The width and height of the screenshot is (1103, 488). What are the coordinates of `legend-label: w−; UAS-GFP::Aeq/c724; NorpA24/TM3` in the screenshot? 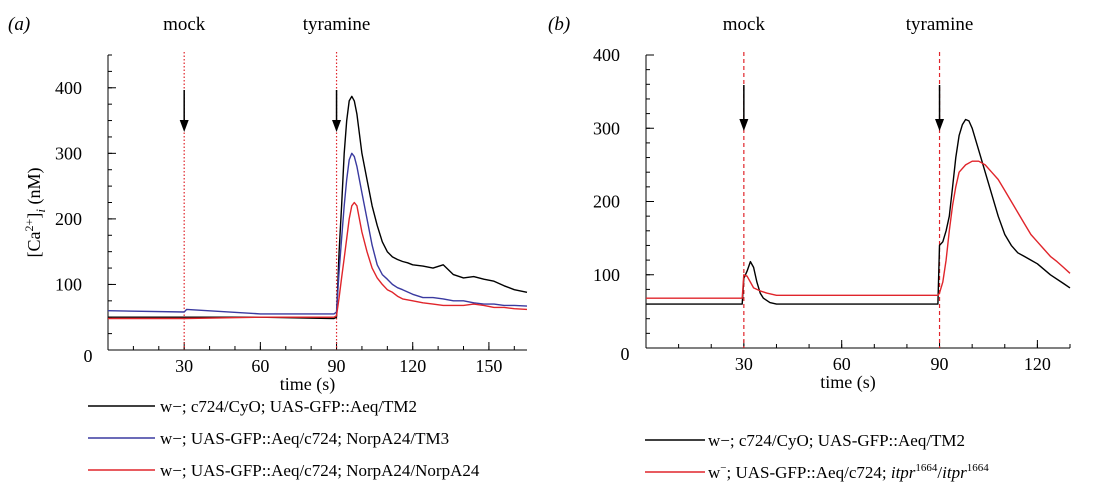 It's located at (304, 438).